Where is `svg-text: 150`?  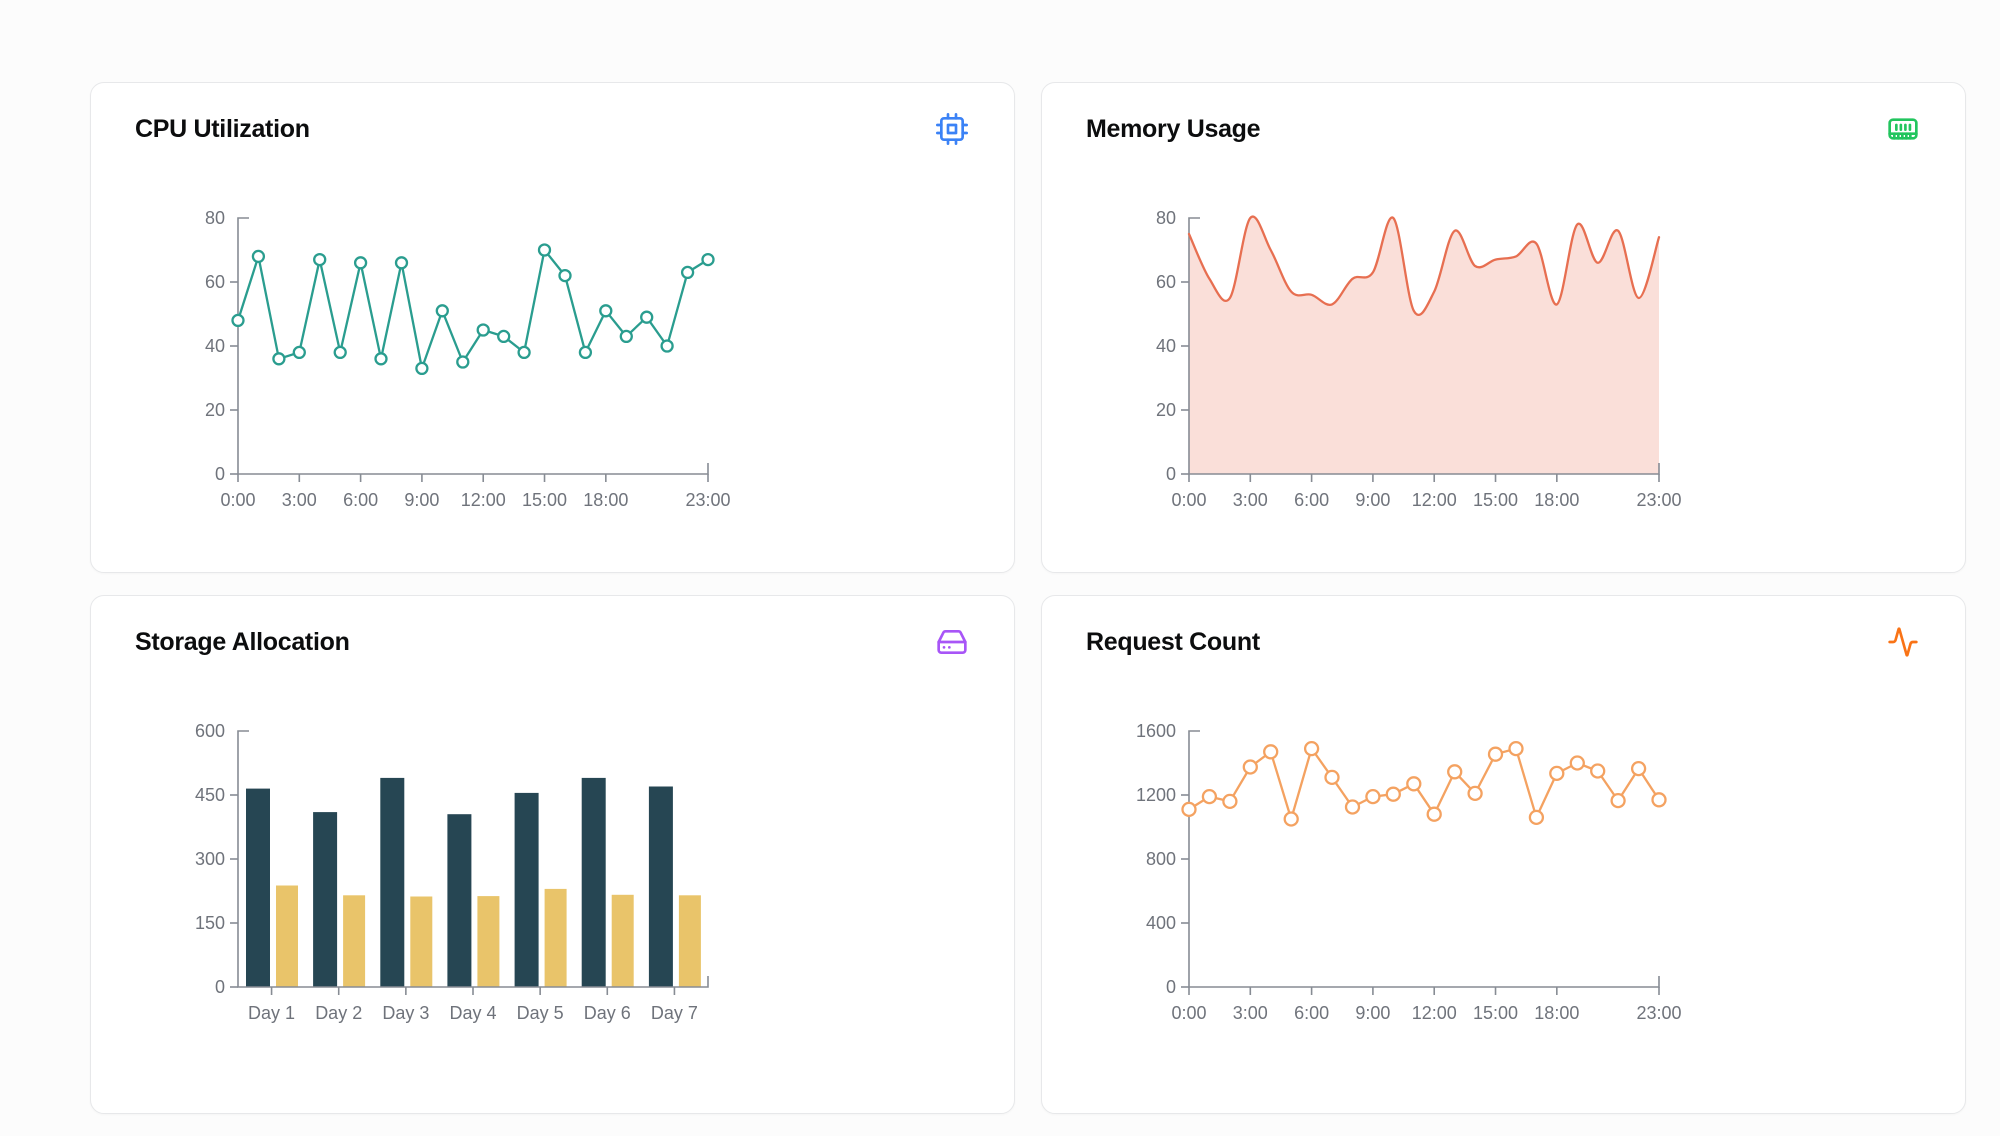 svg-text: 150 is located at coordinates (210, 923).